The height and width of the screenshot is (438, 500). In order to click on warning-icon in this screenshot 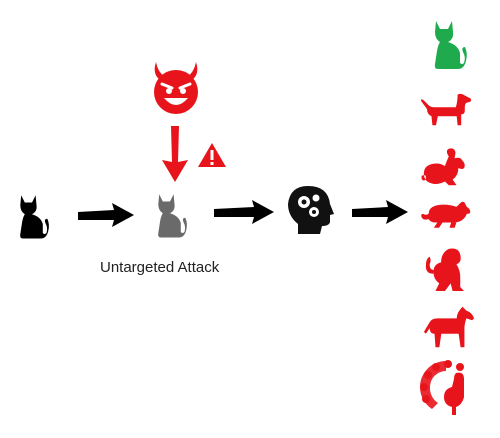, I will do `click(212, 155)`.